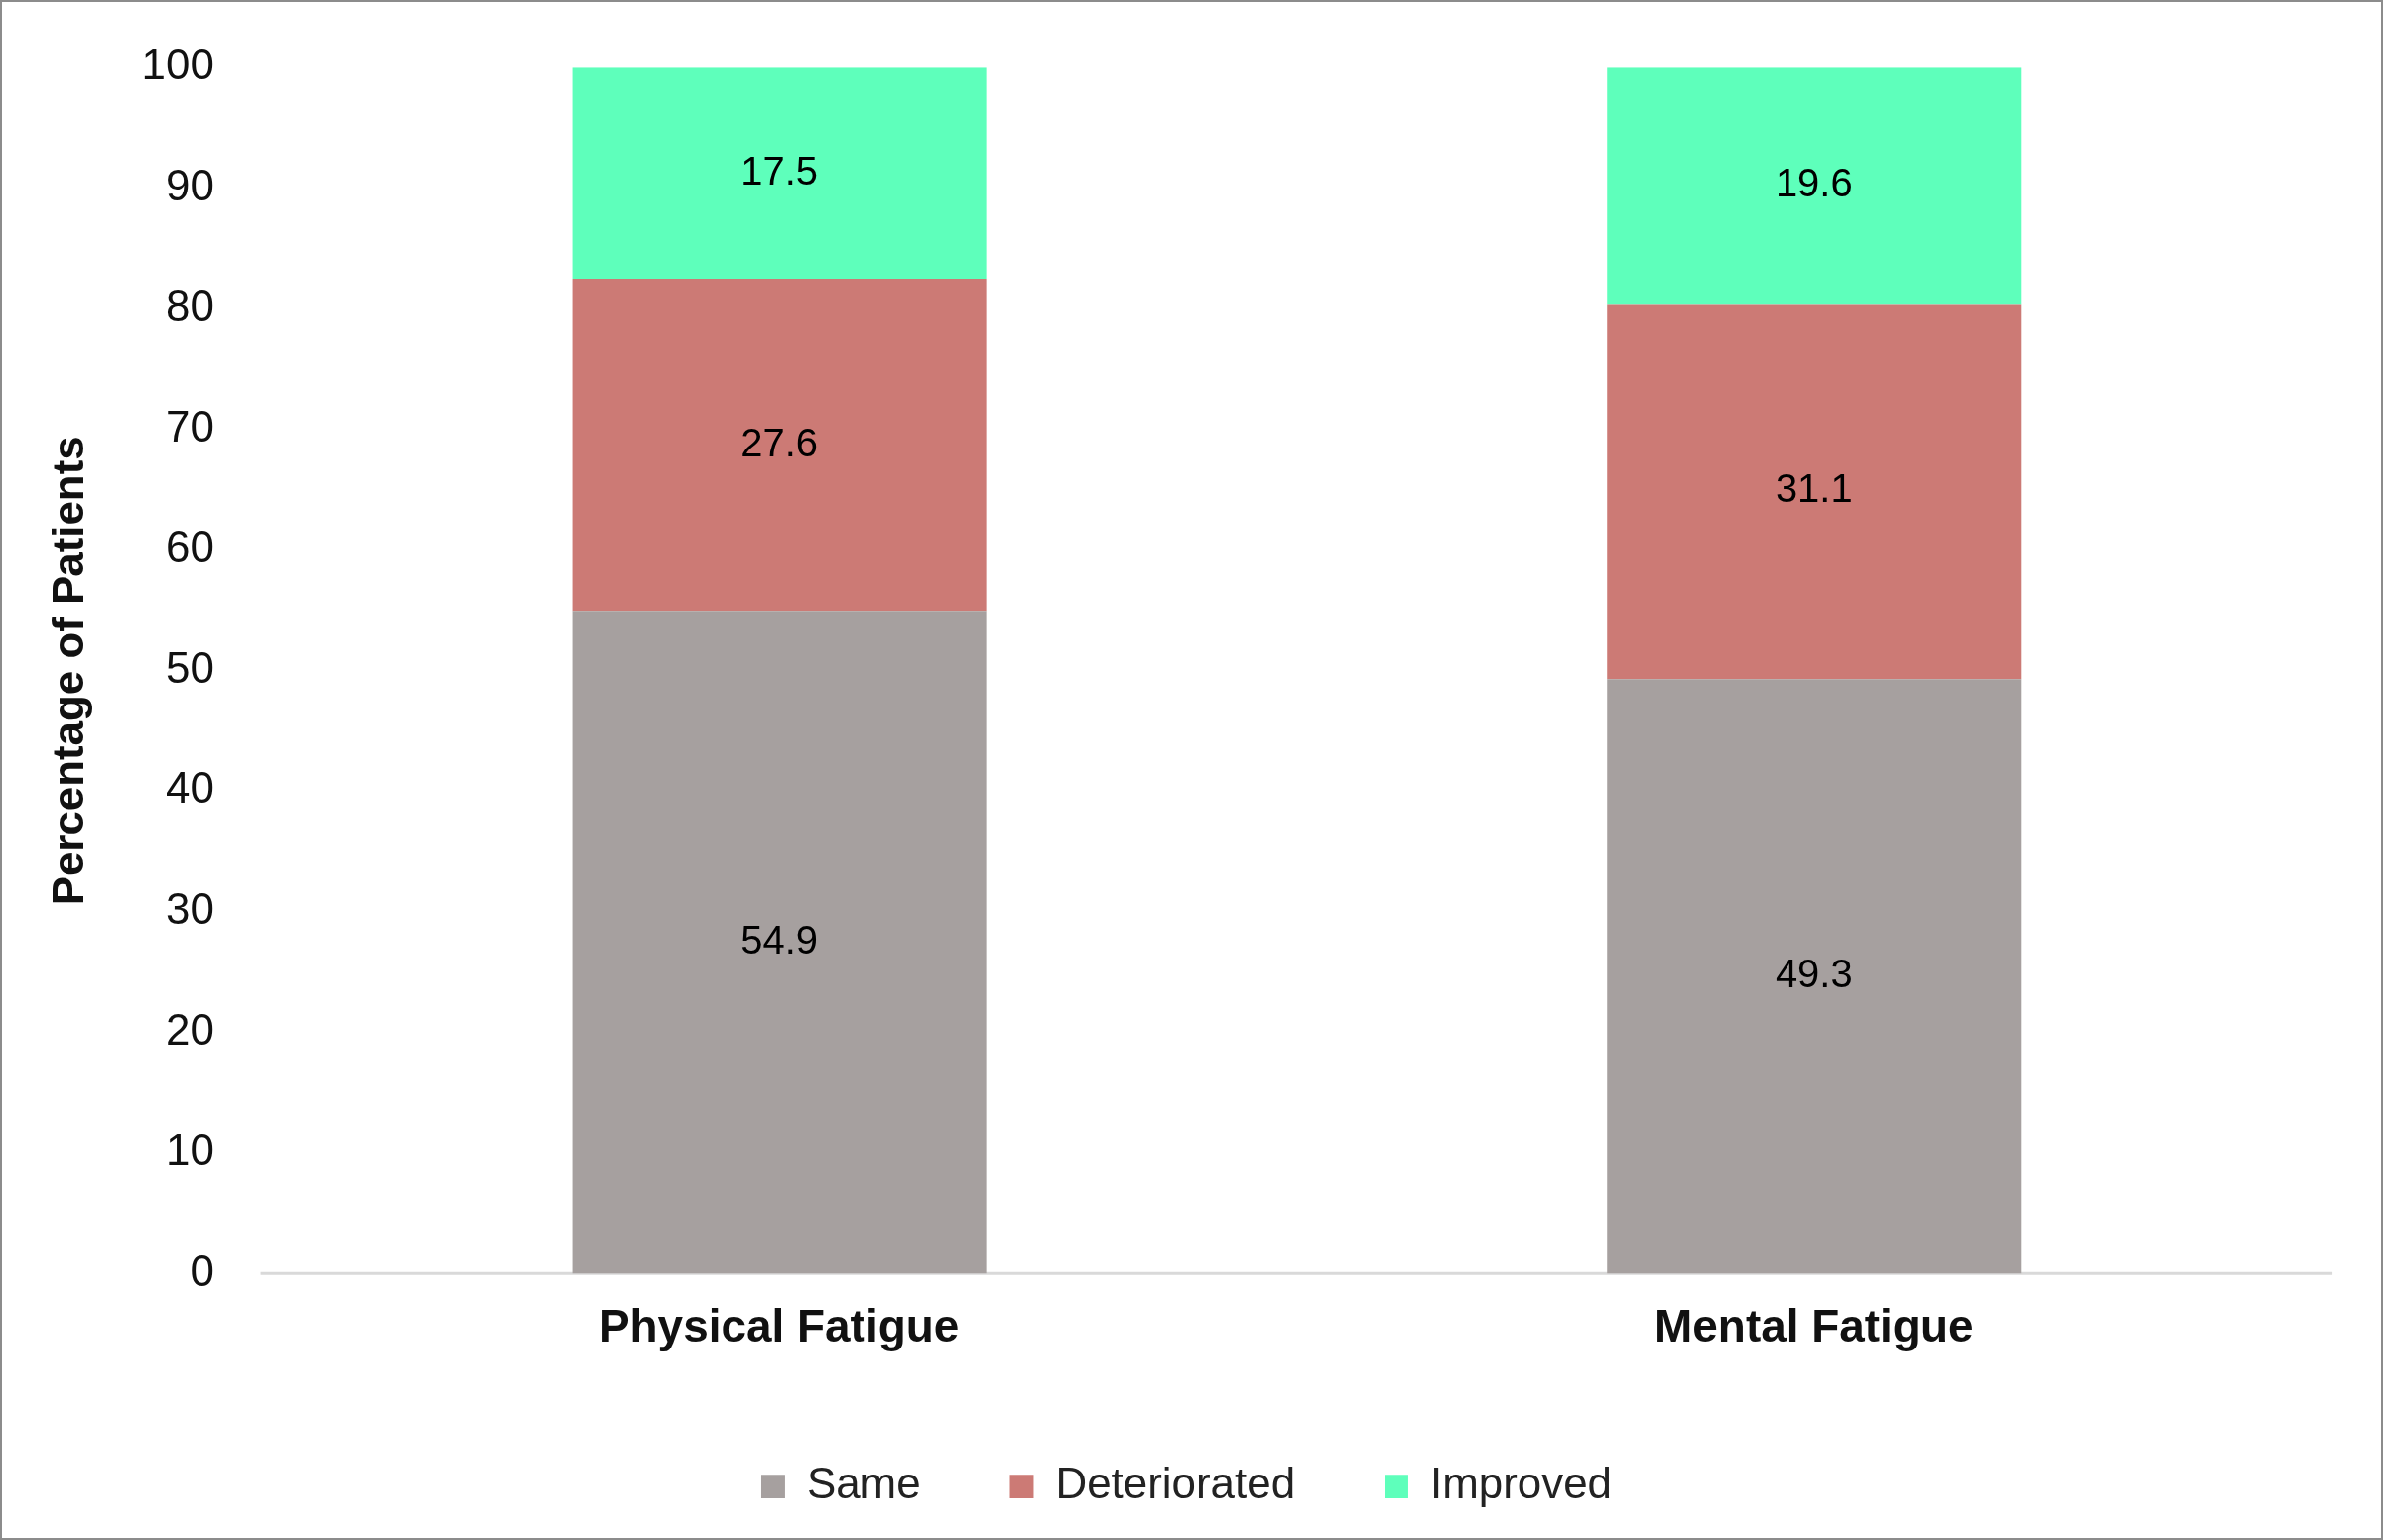 Image resolution: width=2383 pixels, height=1540 pixels. I want to click on data-label: 31.1, so click(1814, 488).